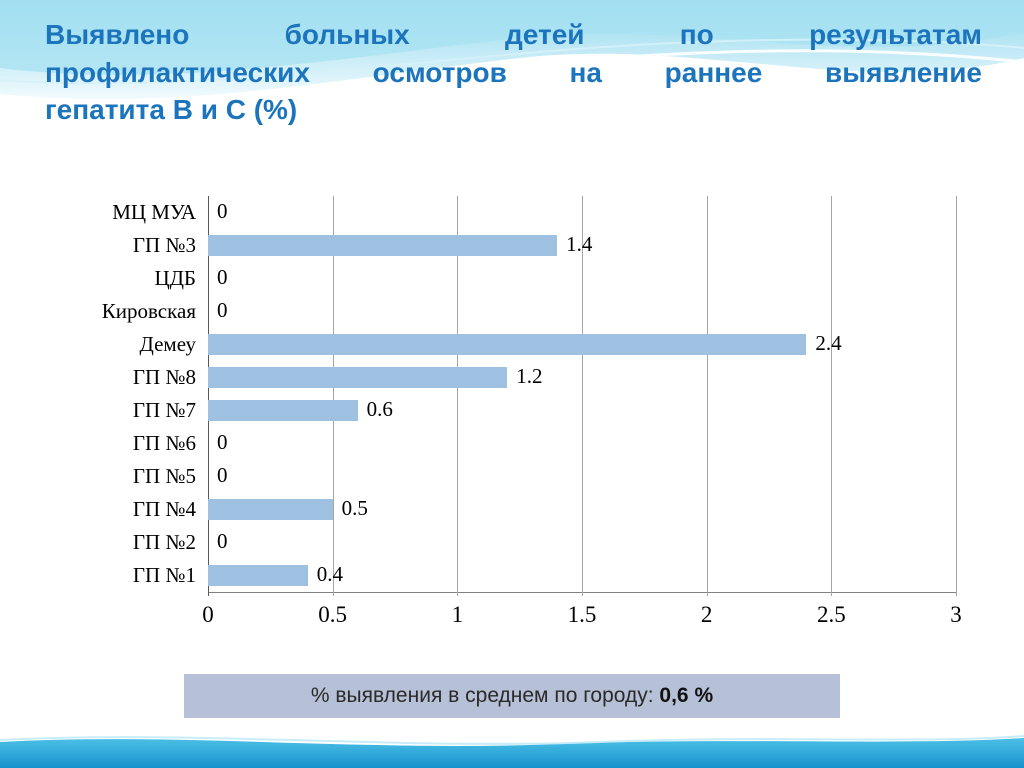  Describe the element at coordinates (485, 695) in the screenshot. I see `caption-text: % выявления в среднем по городу:` at that location.